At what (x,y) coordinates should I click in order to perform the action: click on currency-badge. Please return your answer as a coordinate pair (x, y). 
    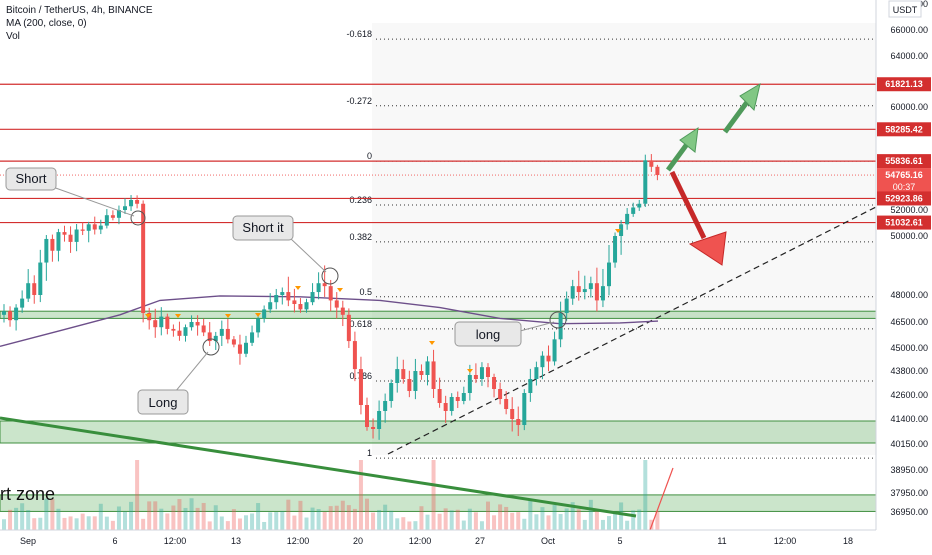
    Looking at the image, I should click on (905, 9).